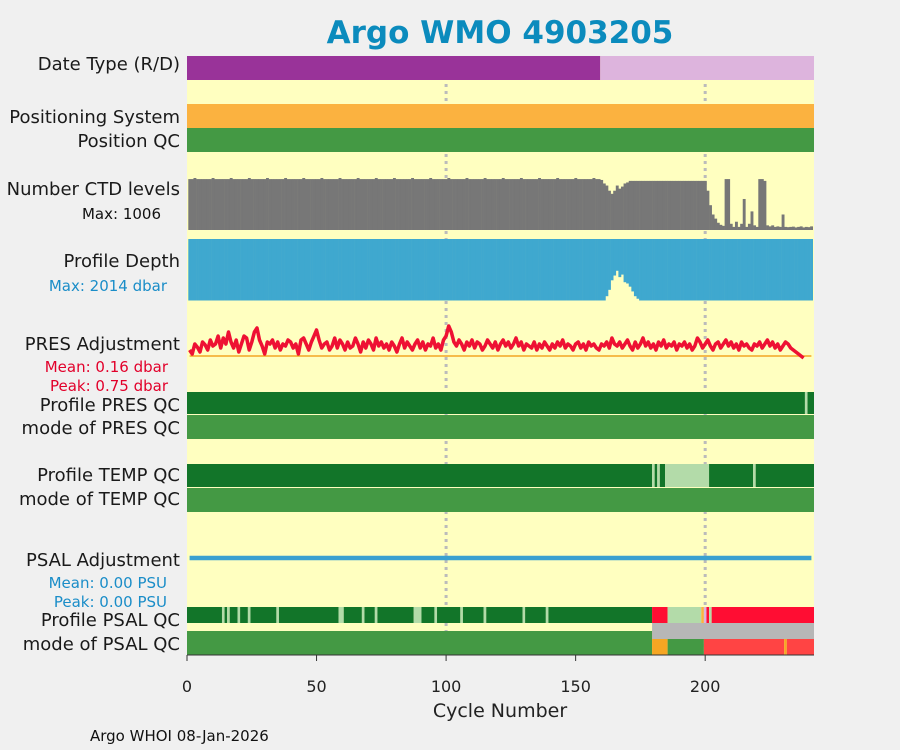 Image resolution: width=900 pixels, height=750 pixels. Describe the element at coordinates (108, 286) in the screenshot. I see `profile-depth-max: Max: 2014 dbar` at that location.